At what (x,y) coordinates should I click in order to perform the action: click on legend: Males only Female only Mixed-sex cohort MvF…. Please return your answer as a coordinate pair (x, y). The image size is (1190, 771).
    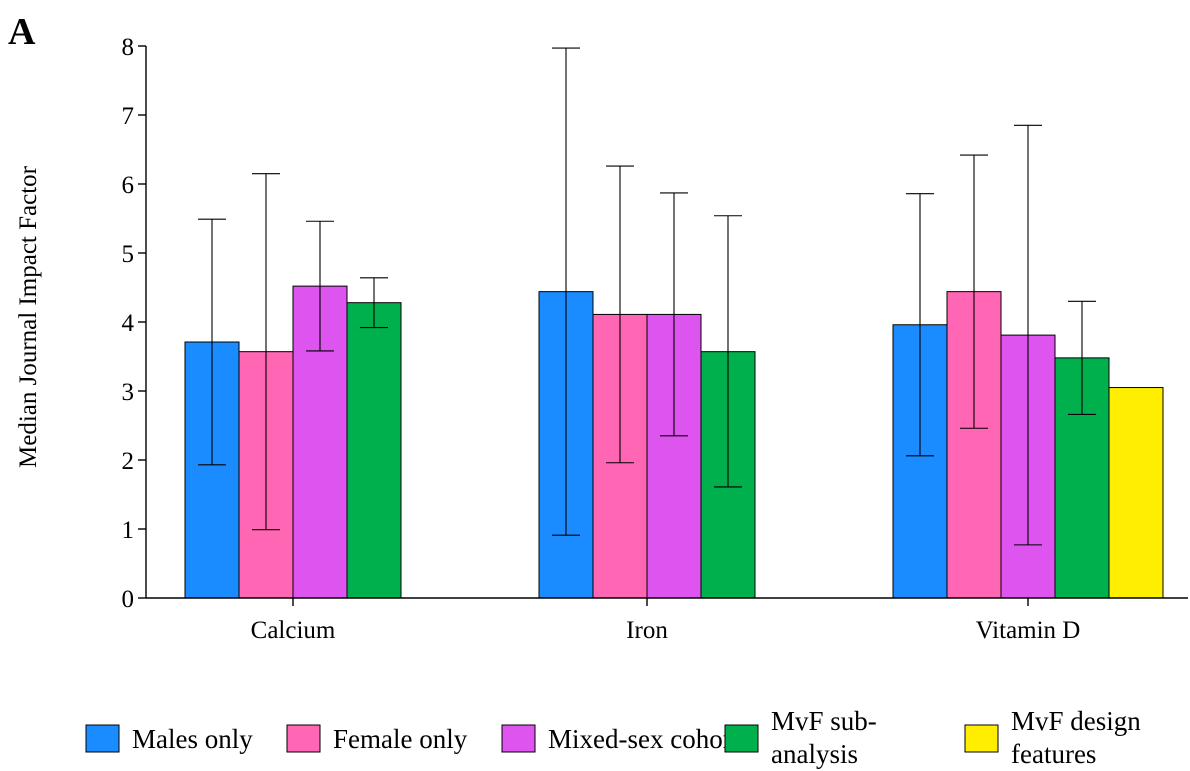
    Looking at the image, I should click on (613, 737).